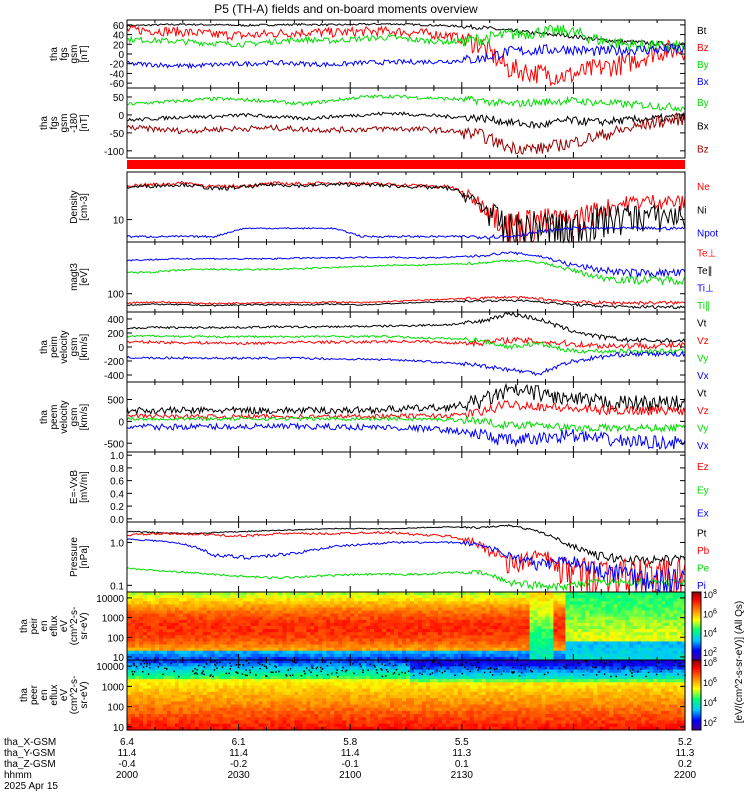 This screenshot has height=800, width=750. What do you see at coordinates (710, 633) in the screenshot?
I see `colorbar-tick-0-2: 10⁴` at bounding box center [710, 633].